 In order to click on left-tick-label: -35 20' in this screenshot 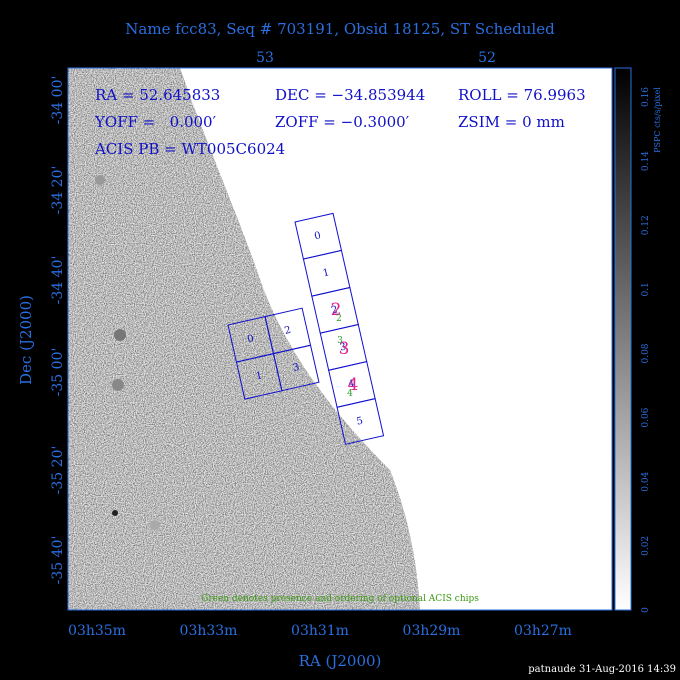, I will do `click(58, 470)`.